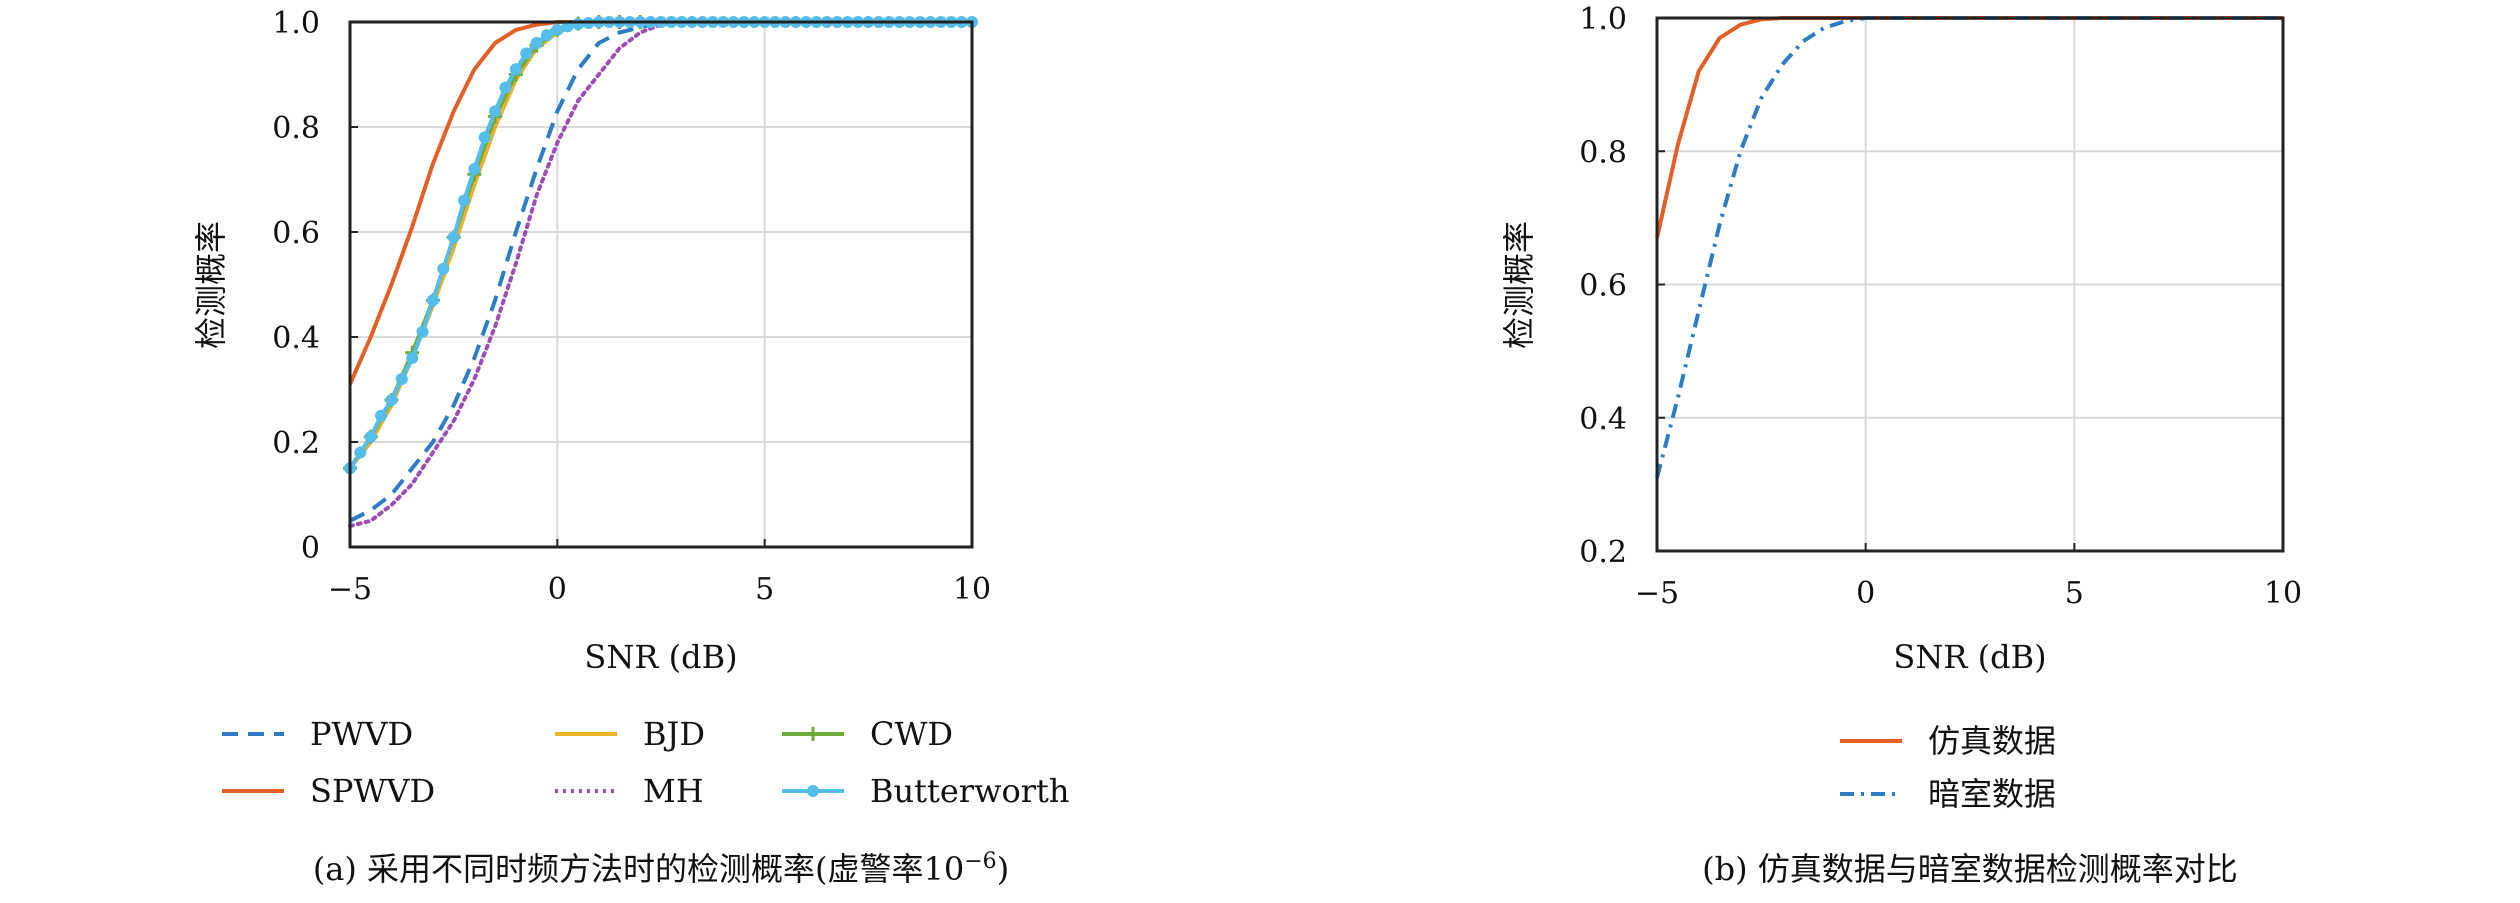  I want to click on caption-text: (a) 采用不同时频方法时的检测概率(虚警率10, so click(638, 869).